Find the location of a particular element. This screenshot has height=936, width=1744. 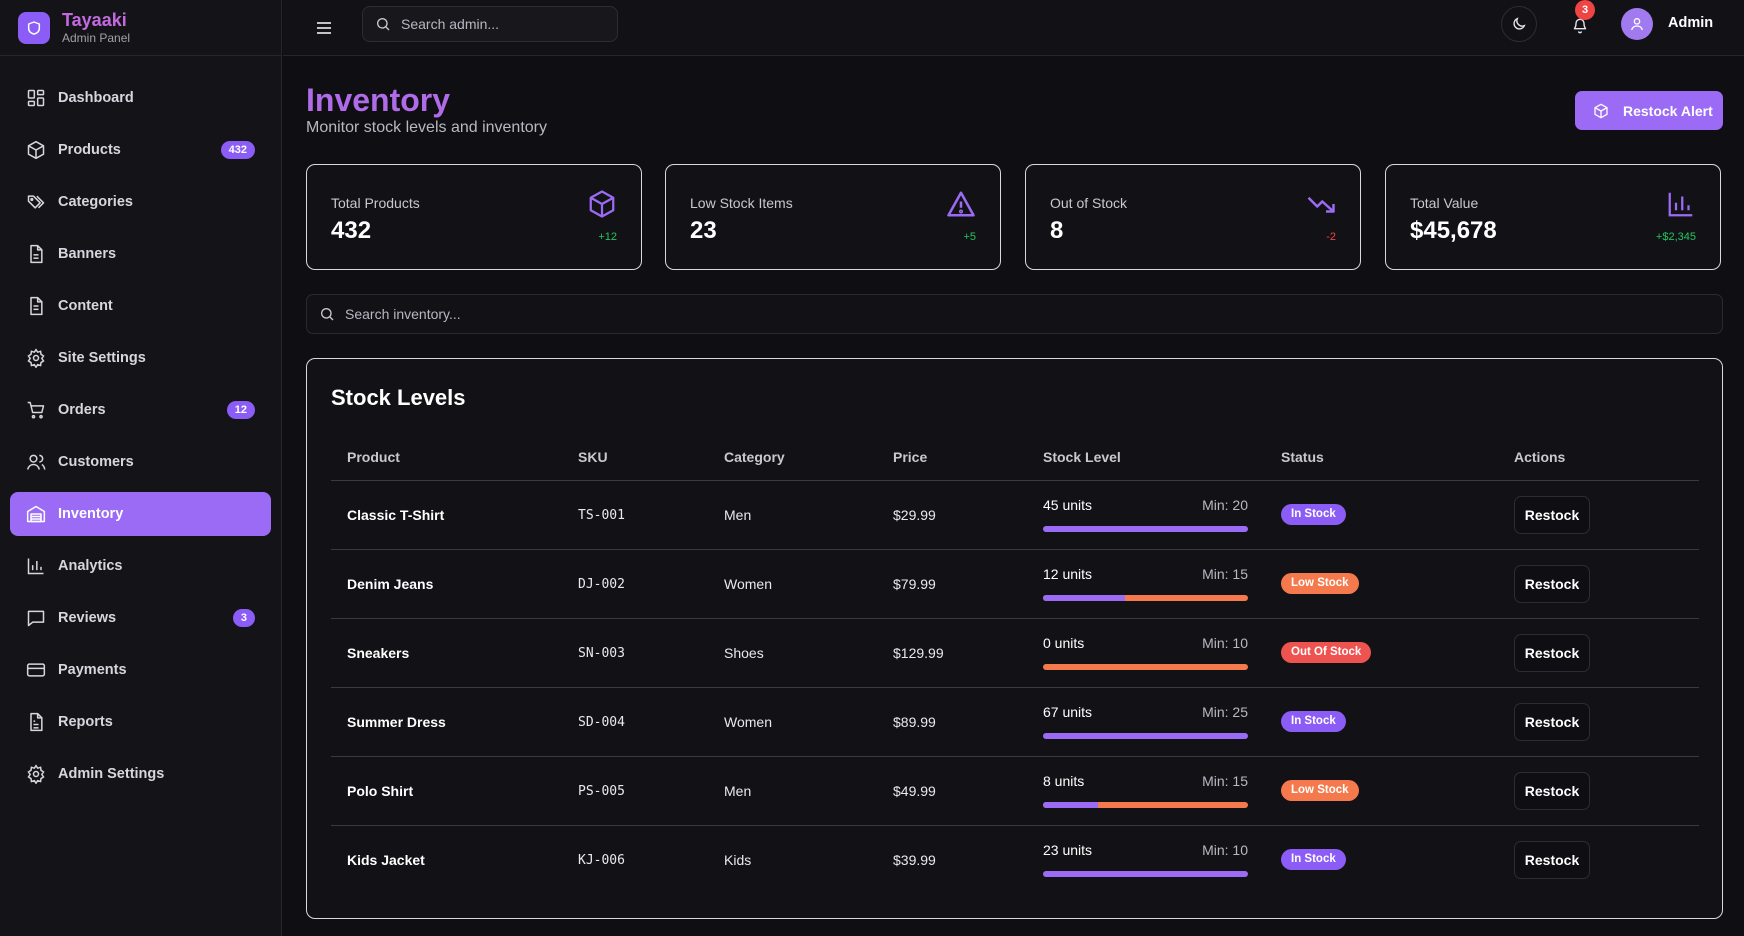

sidebar-item-banners: Banners is located at coordinates (140, 254).